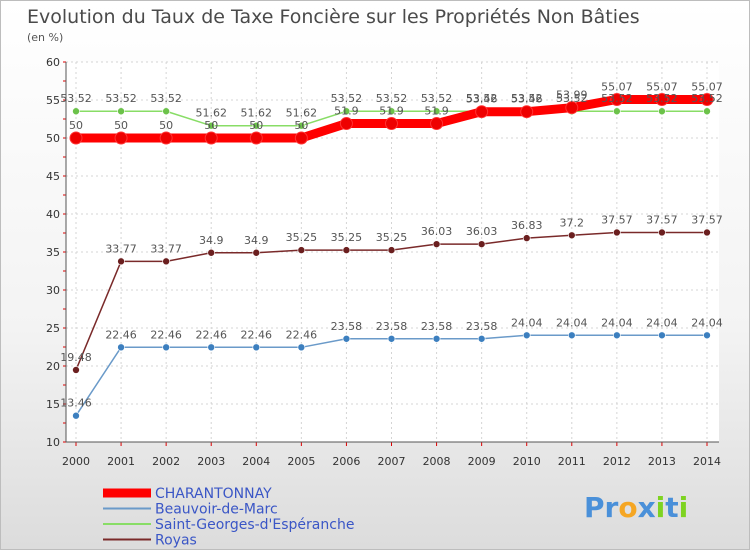  Describe the element at coordinates (53, 176) in the screenshot. I see `y-tick-label: 45` at that location.